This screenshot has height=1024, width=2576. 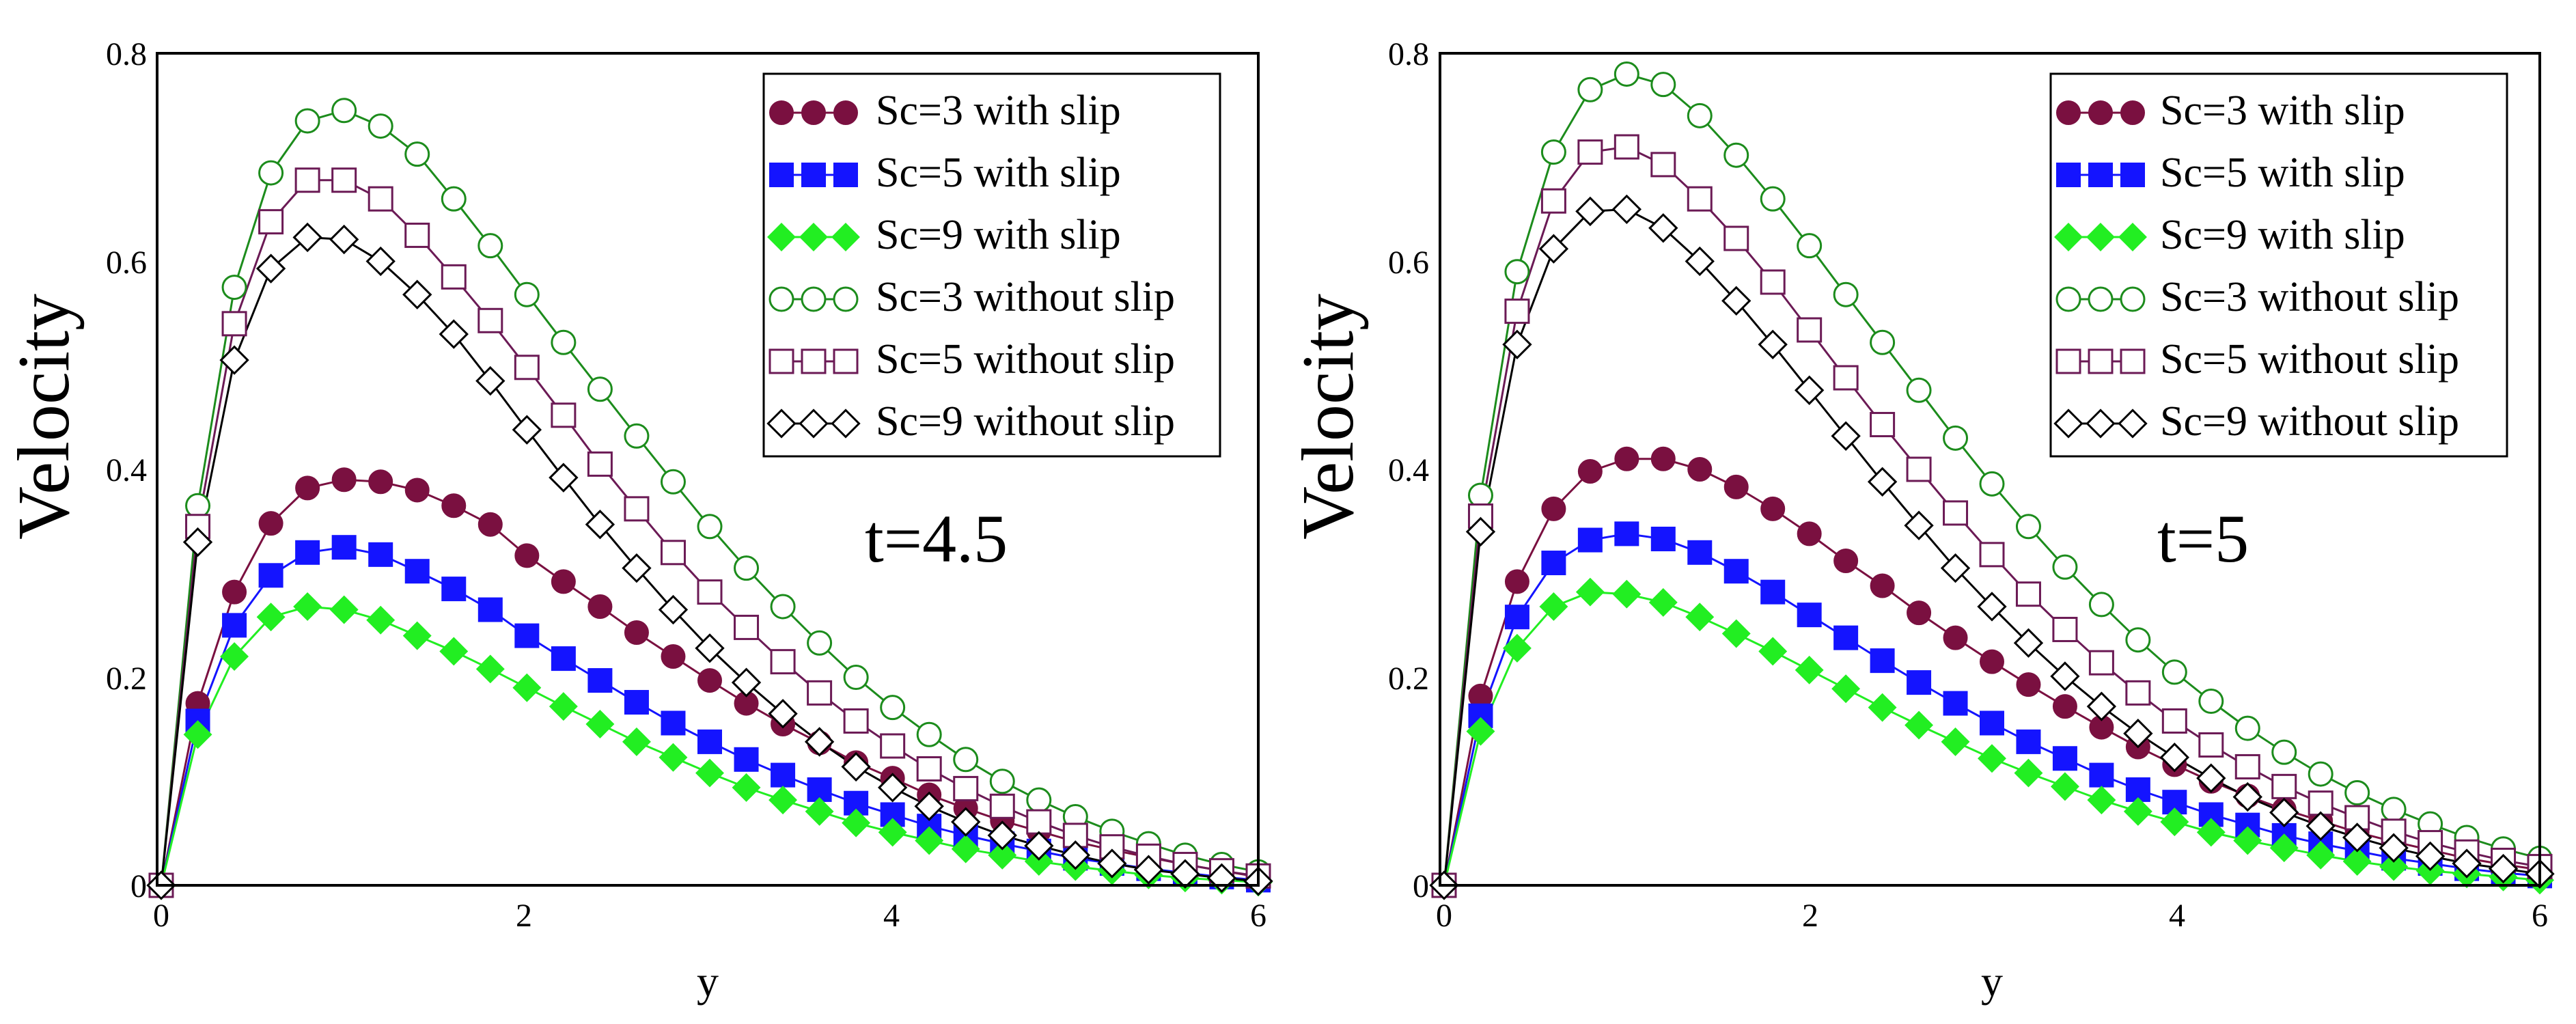 What do you see at coordinates (708, 981) in the screenshot?
I see `x-axis-title: y` at bounding box center [708, 981].